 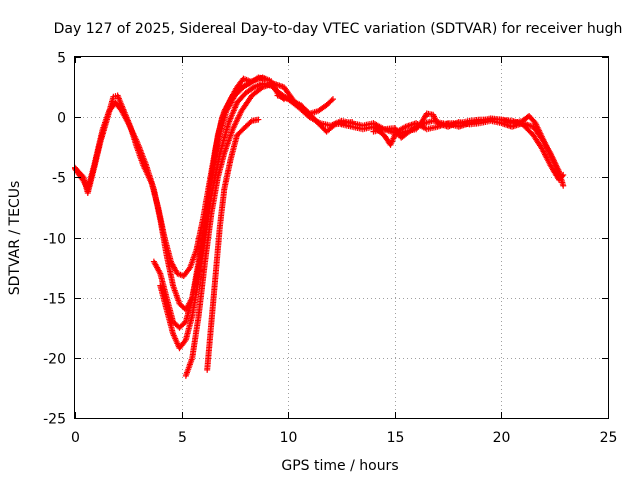 I want to click on y-axis-label: SDTVAR / TECUs, so click(x=15, y=238).